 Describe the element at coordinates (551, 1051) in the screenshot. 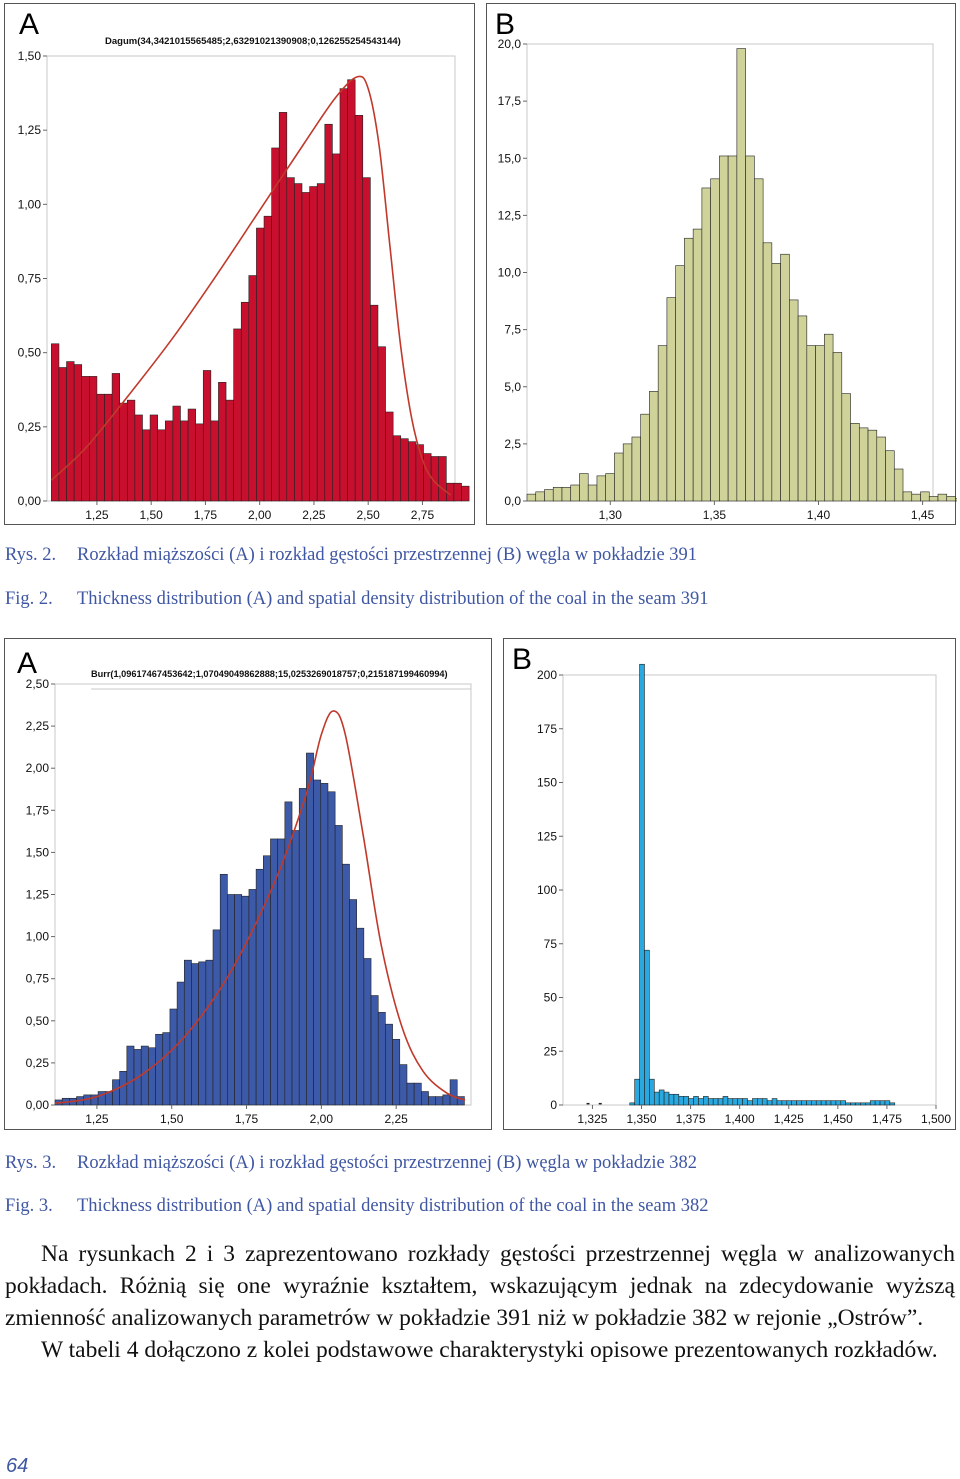

I see `y-tick-label: 25` at that location.